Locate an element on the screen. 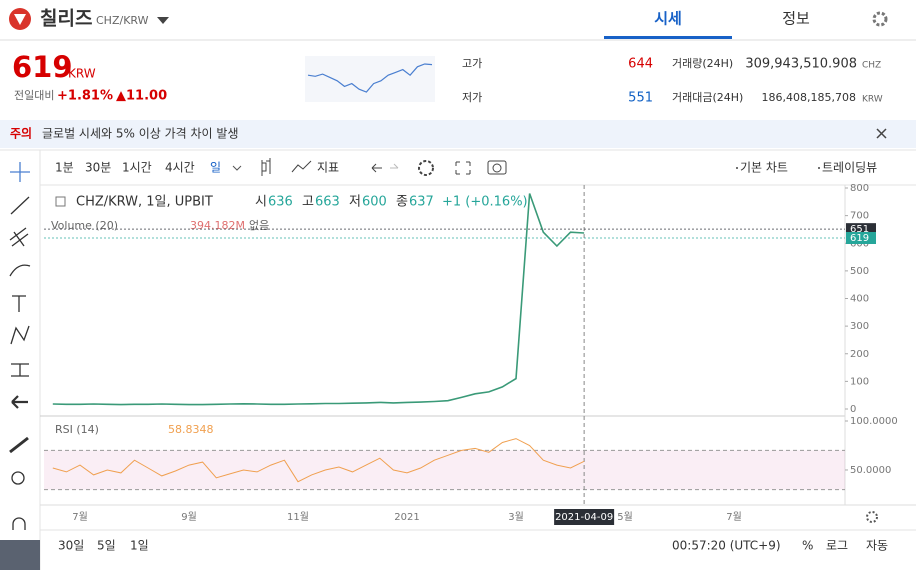  x-tick-label: 9월 is located at coordinates (189, 517).